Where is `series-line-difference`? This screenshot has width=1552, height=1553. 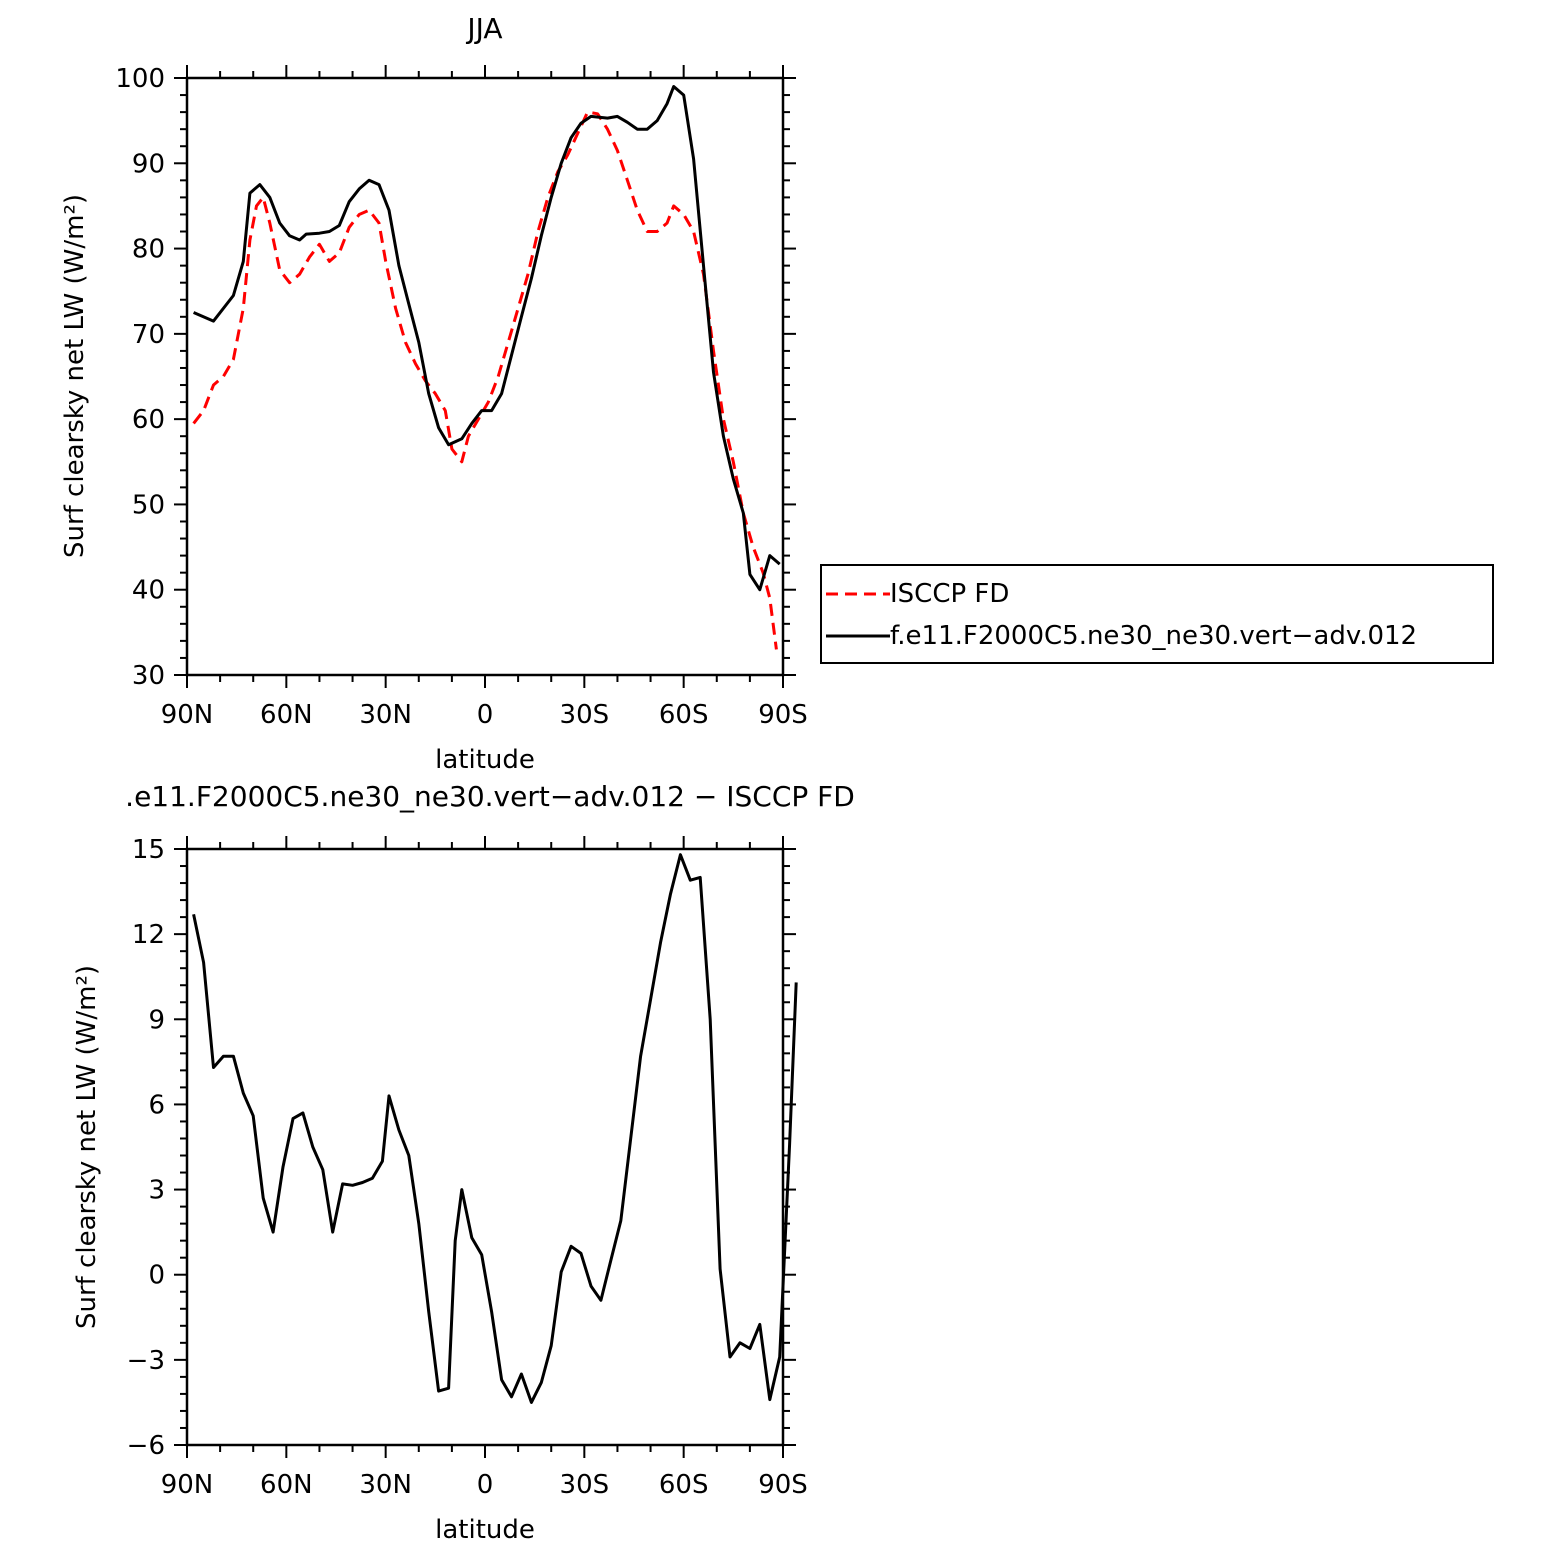 series-line-difference is located at coordinates (495, 1128).